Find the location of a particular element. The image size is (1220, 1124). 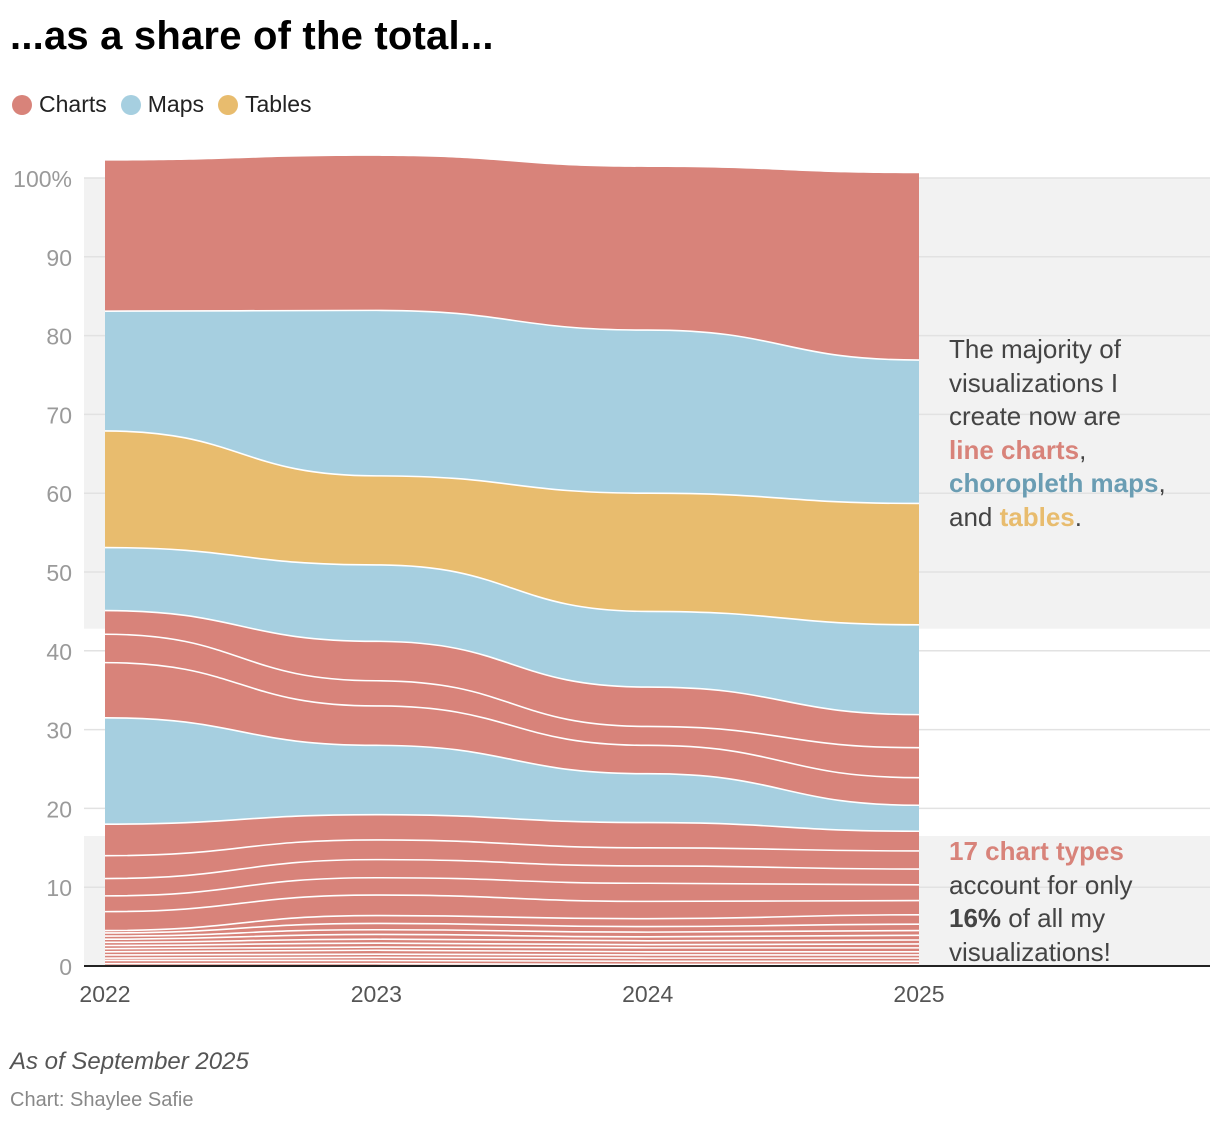

y-tick-label-50: 50 is located at coordinates (59, 573).